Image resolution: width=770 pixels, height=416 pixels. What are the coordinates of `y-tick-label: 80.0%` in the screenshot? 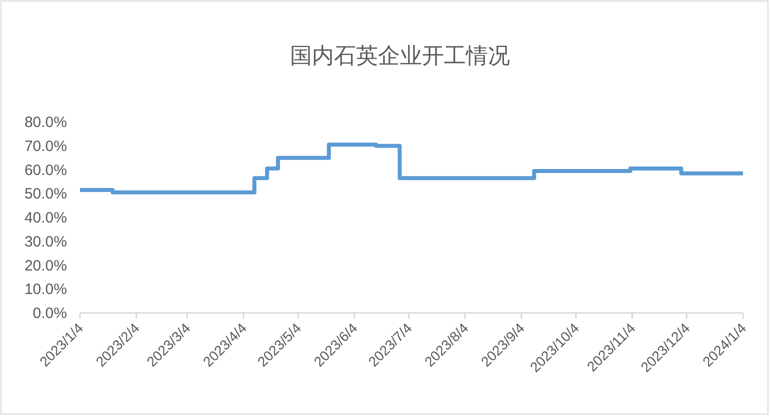 It's located at (45, 122).